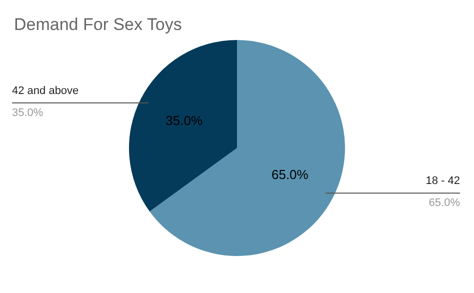 Image resolution: width=474 pixels, height=293 pixels. I want to click on chart-title: Demand For Sex Toys, so click(98, 24).